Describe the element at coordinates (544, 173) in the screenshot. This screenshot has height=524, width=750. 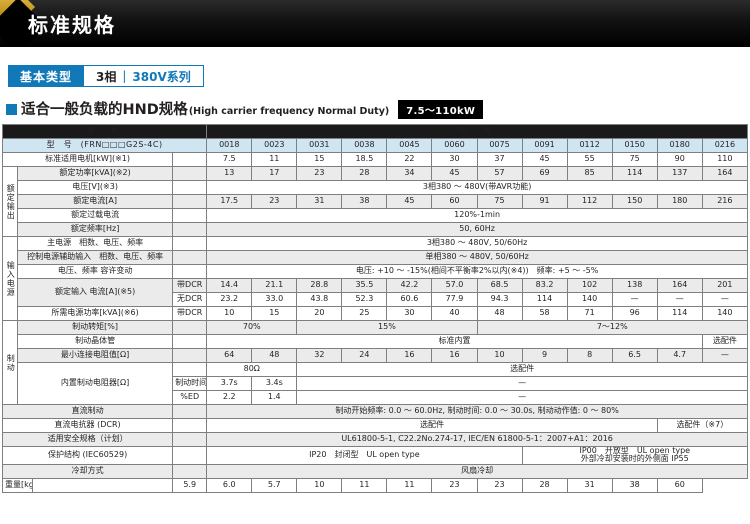
I see `value-cell: 69` at that location.